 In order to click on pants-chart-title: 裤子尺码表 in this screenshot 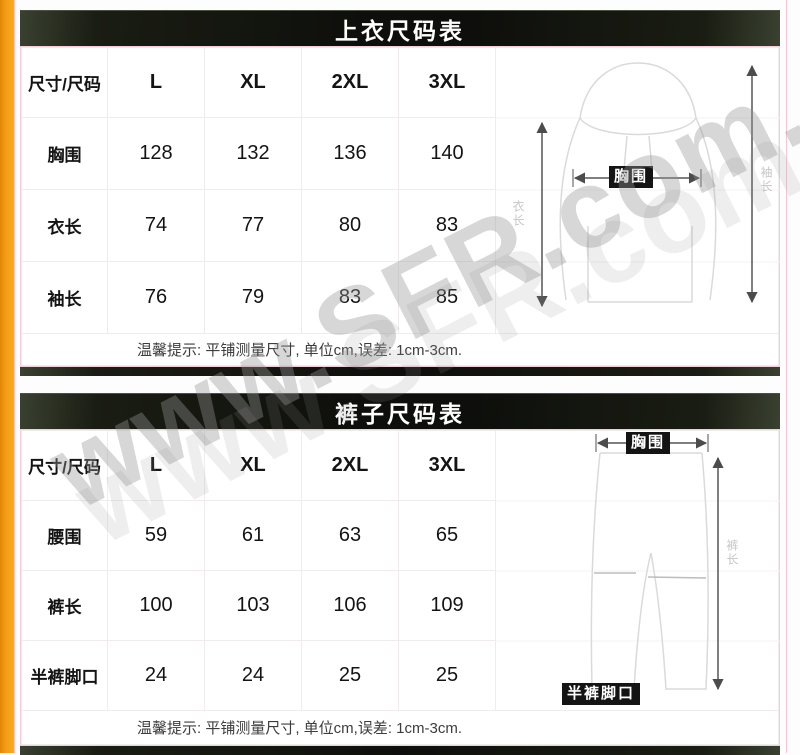, I will do `click(400, 413)`.